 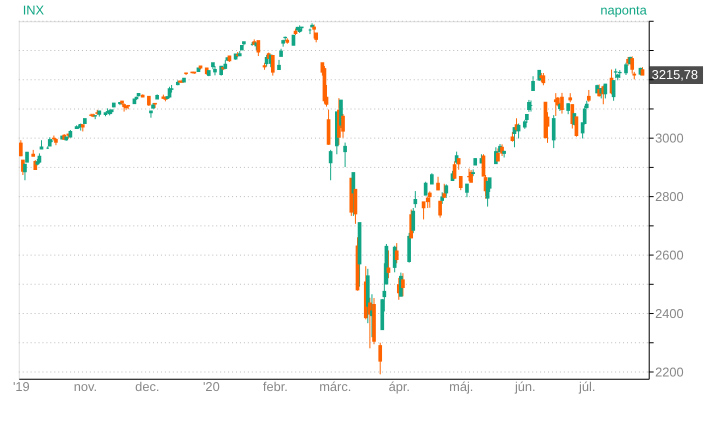 I want to click on x-tick-label: júl., so click(x=587, y=386).